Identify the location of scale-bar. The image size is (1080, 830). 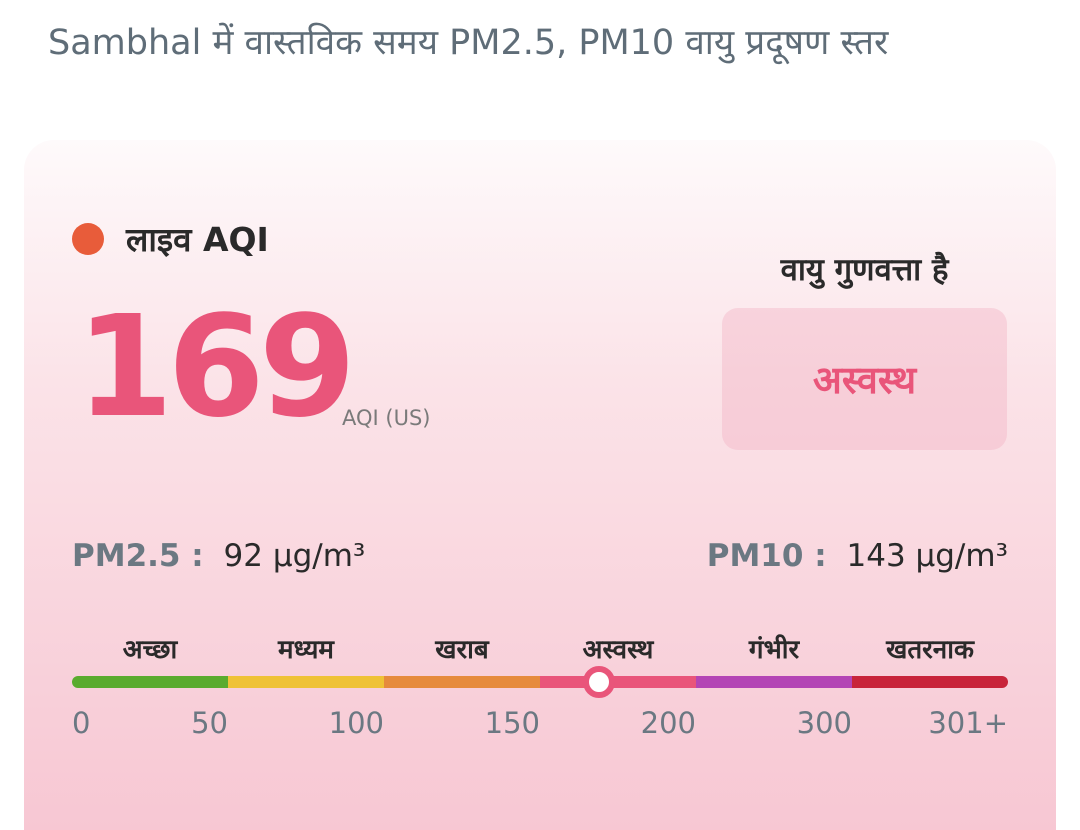
(540, 682).